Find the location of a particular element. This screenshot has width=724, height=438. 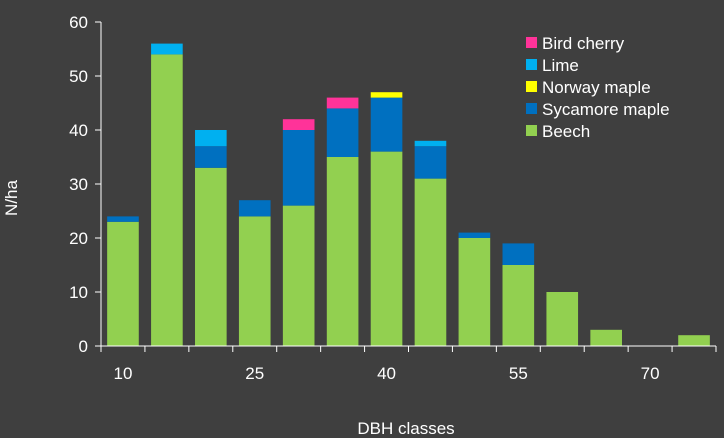

legend-label-bird-cherry: Bird cherry is located at coordinates (583, 43).